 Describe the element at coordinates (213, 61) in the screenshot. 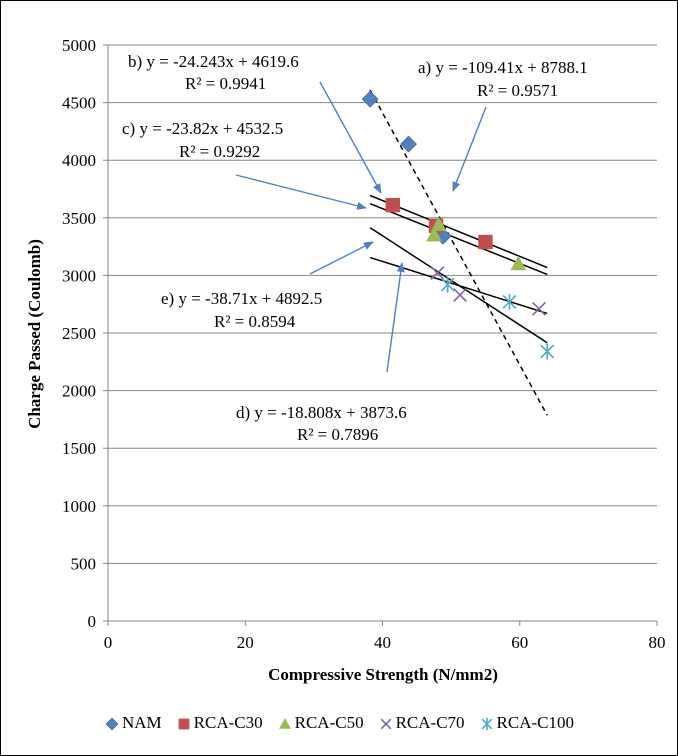

I see `equation-b: b) y = -24.243x + 4619.6` at that location.